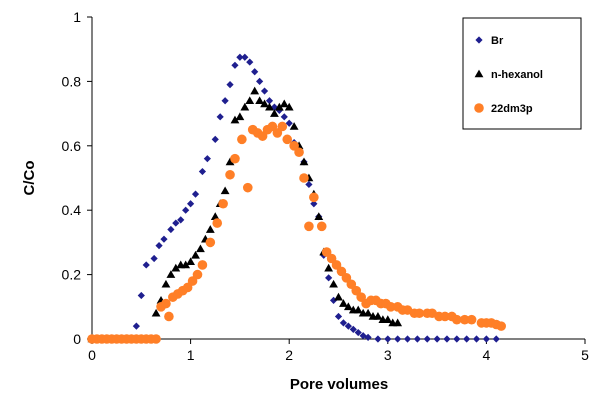 This screenshot has width=602, height=395. Describe the element at coordinates (585, 355) in the screenshot. I see `x-tick-label: 5` at that location.